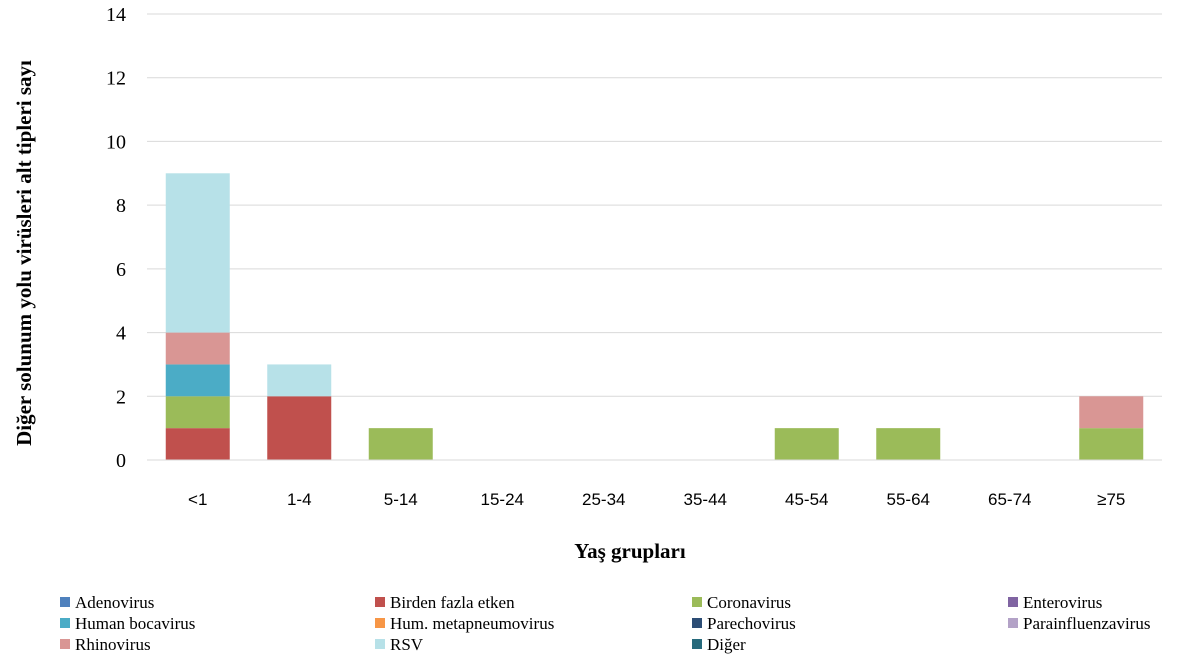 This screenshot has height=664, width=1199. I want to click on y-tick-label: 10, so click(116, 142).